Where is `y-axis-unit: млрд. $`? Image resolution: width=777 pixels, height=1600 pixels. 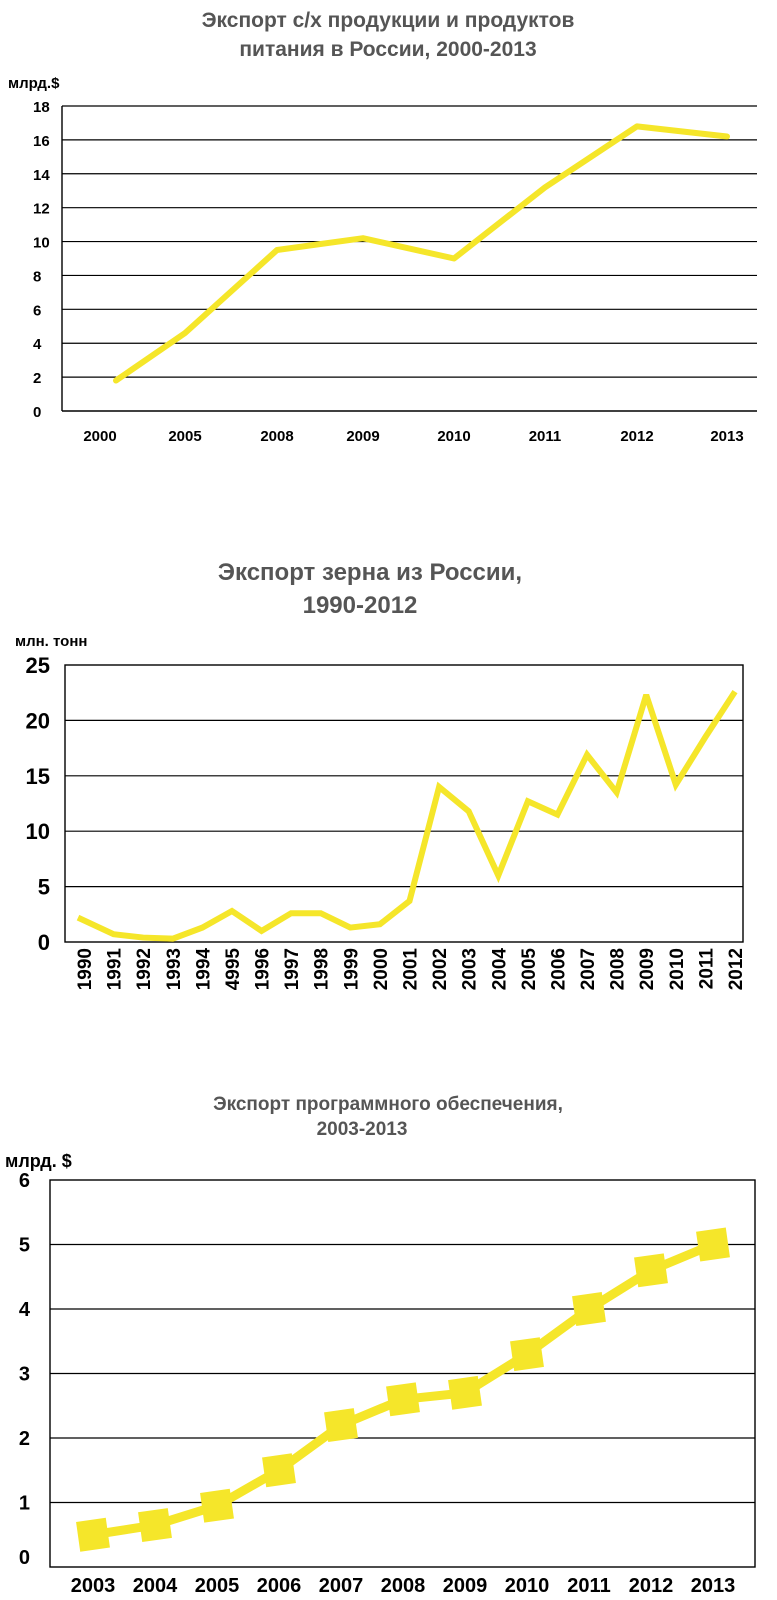 y-axis-unit: млрд. $ is located at coordinates (38, 1161).